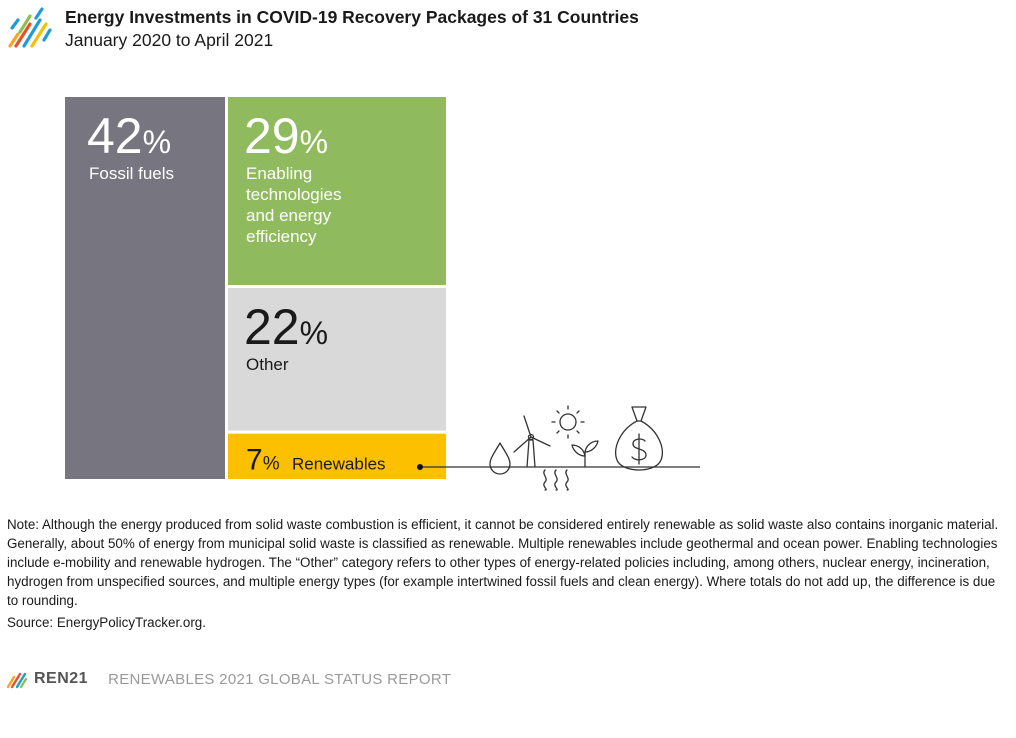 This screenshot has height=738, width=1016. I want to click on category-label-enabling-technologies: technologies, so click(293, 194).